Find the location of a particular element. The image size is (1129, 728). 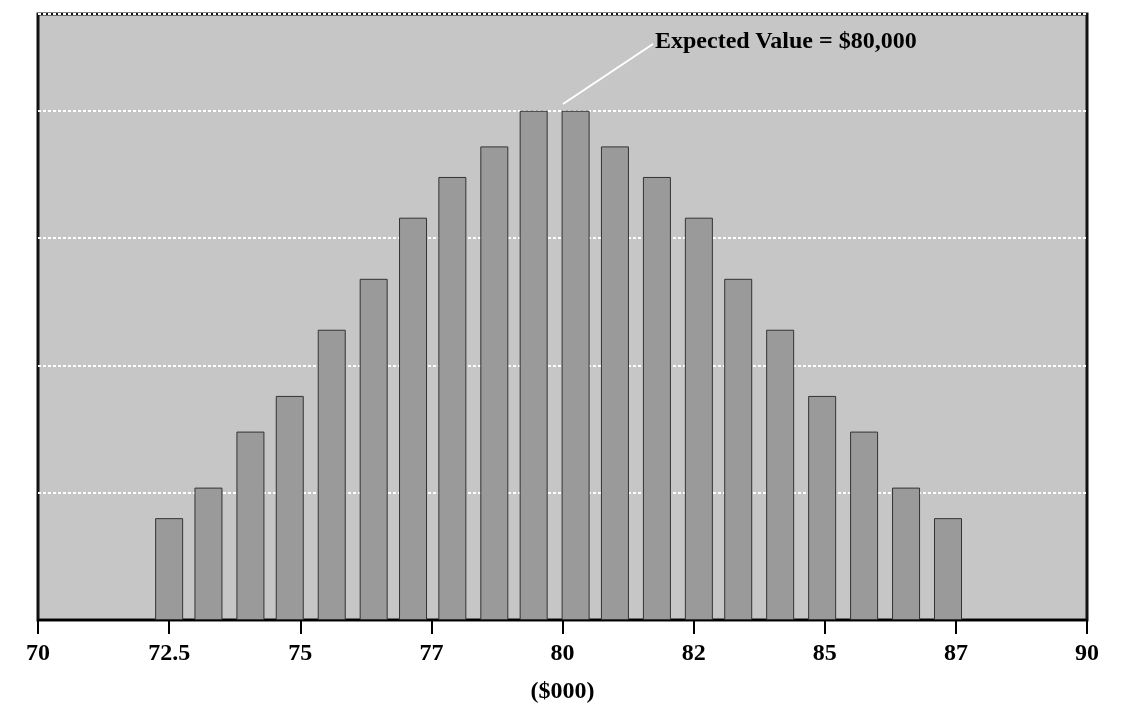

x-tick-label: 87 is located at coordinates (955, 652).